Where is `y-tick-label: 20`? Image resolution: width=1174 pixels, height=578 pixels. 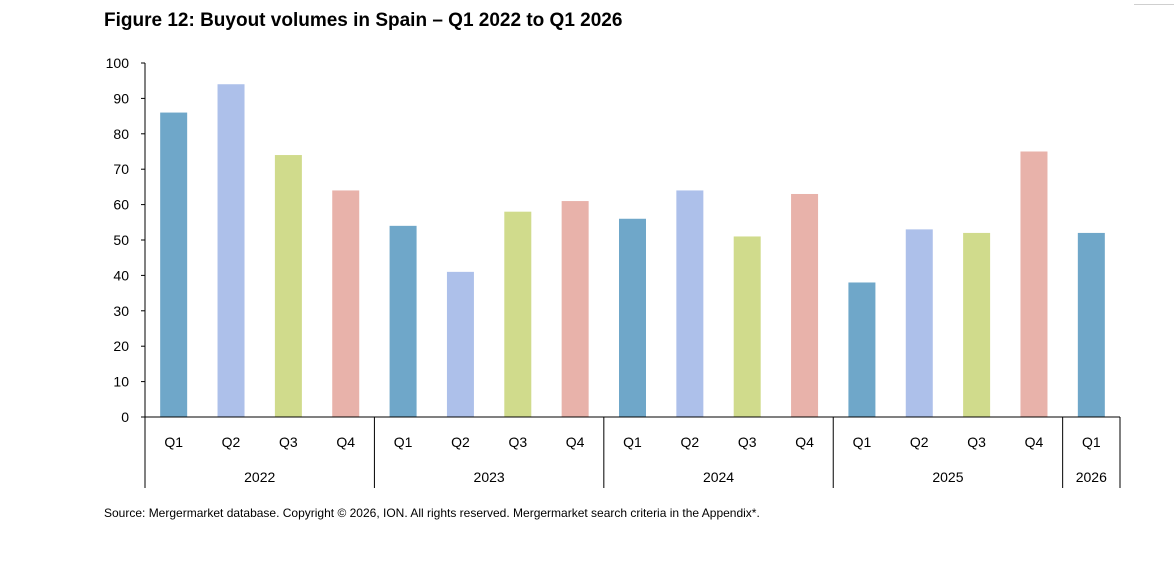
y-tick-label: 20 is located at coordinates (121, 346).